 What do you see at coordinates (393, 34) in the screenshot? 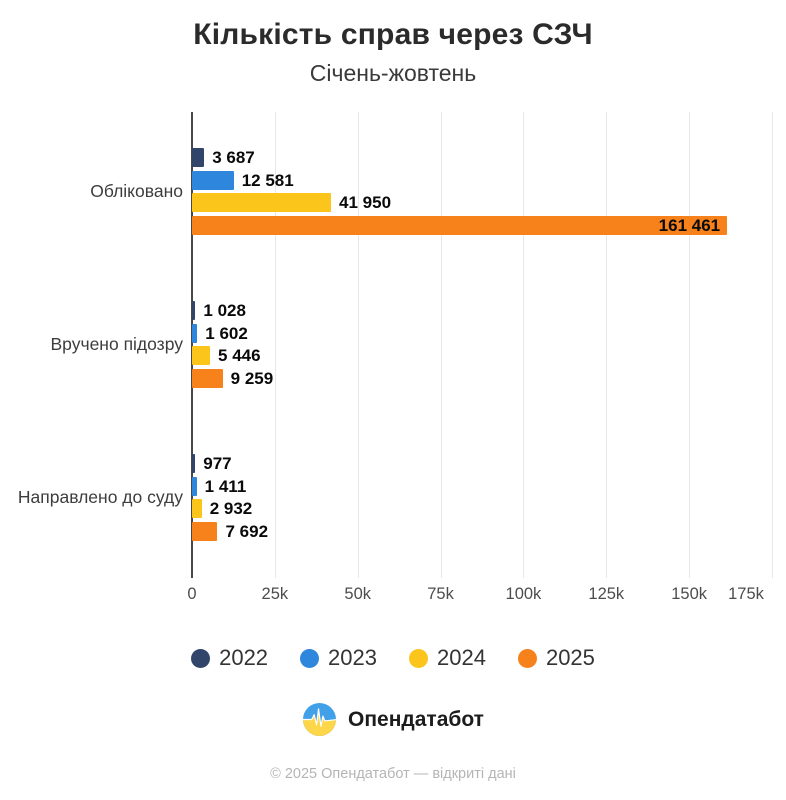
I see `chart-title: Кількість справ через СЗЧ` at bounding box center [393, 34].